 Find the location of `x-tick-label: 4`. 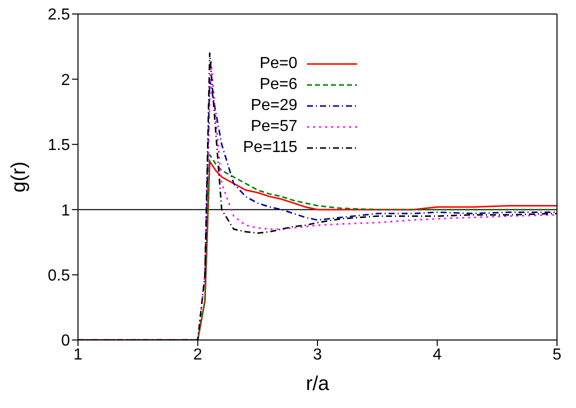

x-tick-label: 4 is located at coordinates (437, 355).